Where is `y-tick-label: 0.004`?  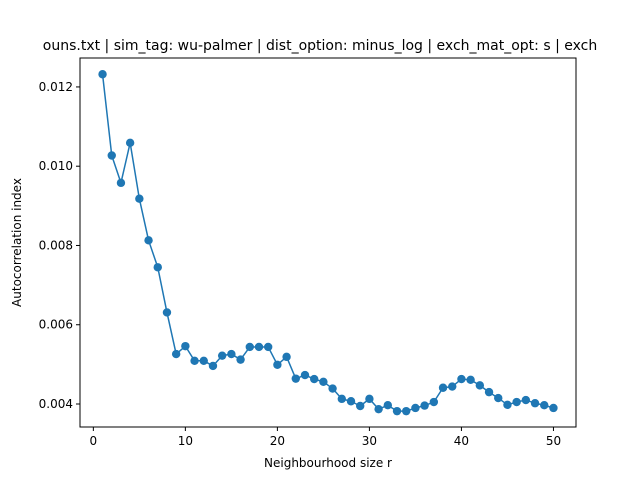
y-tick-label: 0.004 is located at coordinates (56, 404).